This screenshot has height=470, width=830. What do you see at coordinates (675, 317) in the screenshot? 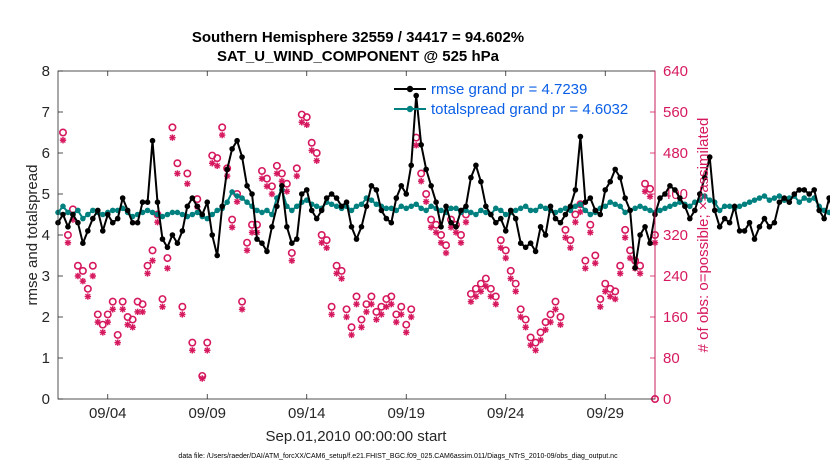
I see `y-tick-label-right: 160` at bounding box center [675, 317].